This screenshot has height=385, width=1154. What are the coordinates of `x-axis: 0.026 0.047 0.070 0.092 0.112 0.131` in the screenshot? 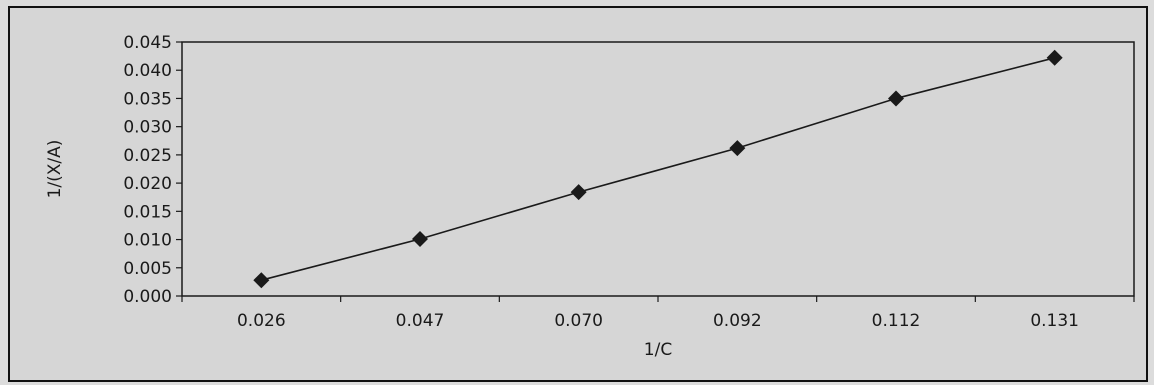 It's located at (658, 313).